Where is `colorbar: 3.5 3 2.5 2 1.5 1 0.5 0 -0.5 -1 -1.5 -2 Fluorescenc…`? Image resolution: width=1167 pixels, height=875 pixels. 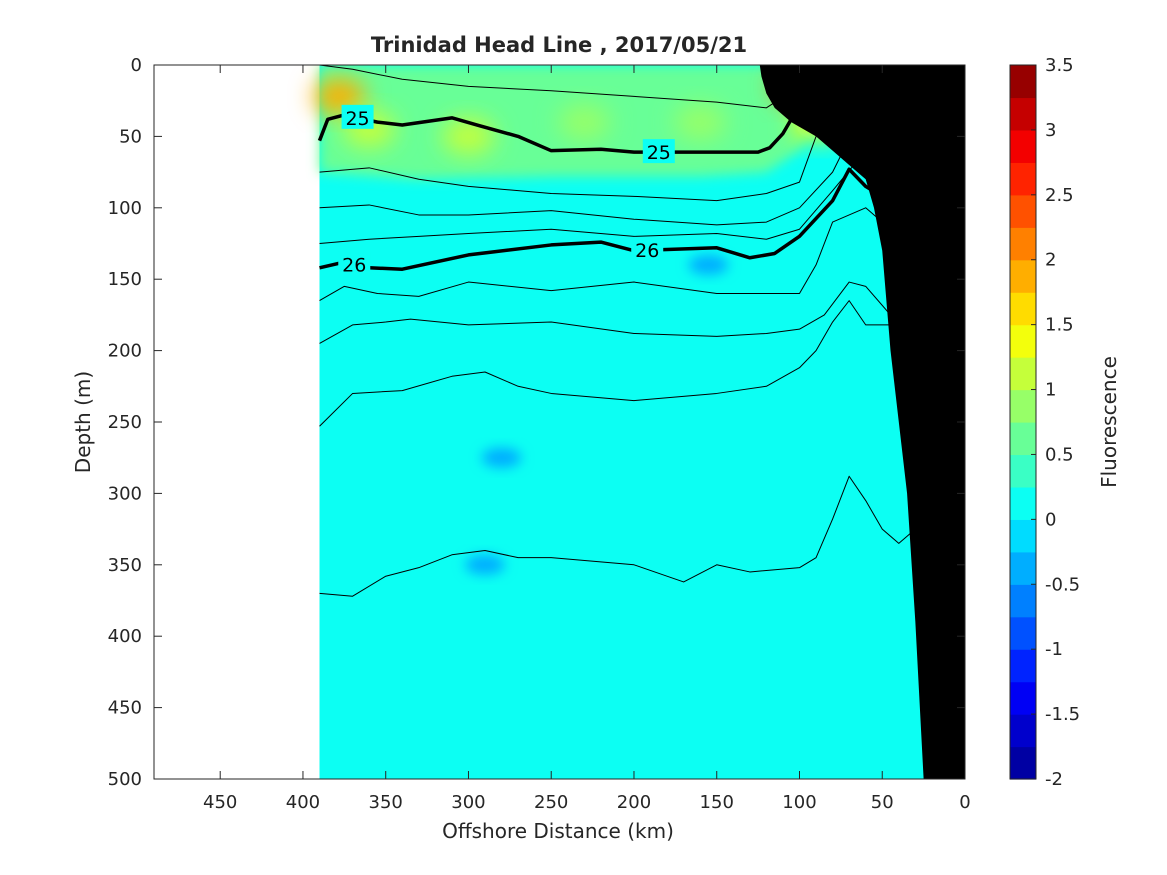
colorbar: 3.5 3 2.5 2 1.5 1 0.5 0 -0.5 -1 -1.5 -2 Fluorescenc… is located at coordinates (1065, 422).